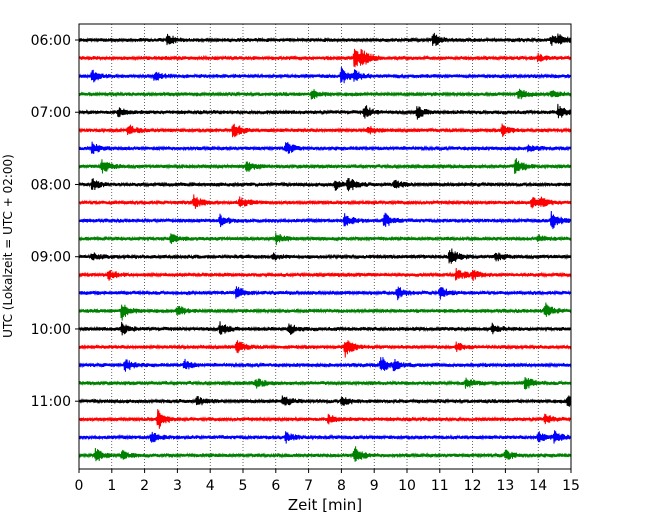 This screenshot has height=520, width=650. Describe the element at coordinates (51, 402) in the screenshot. I see `y-tick-label: 11:00` at that location.